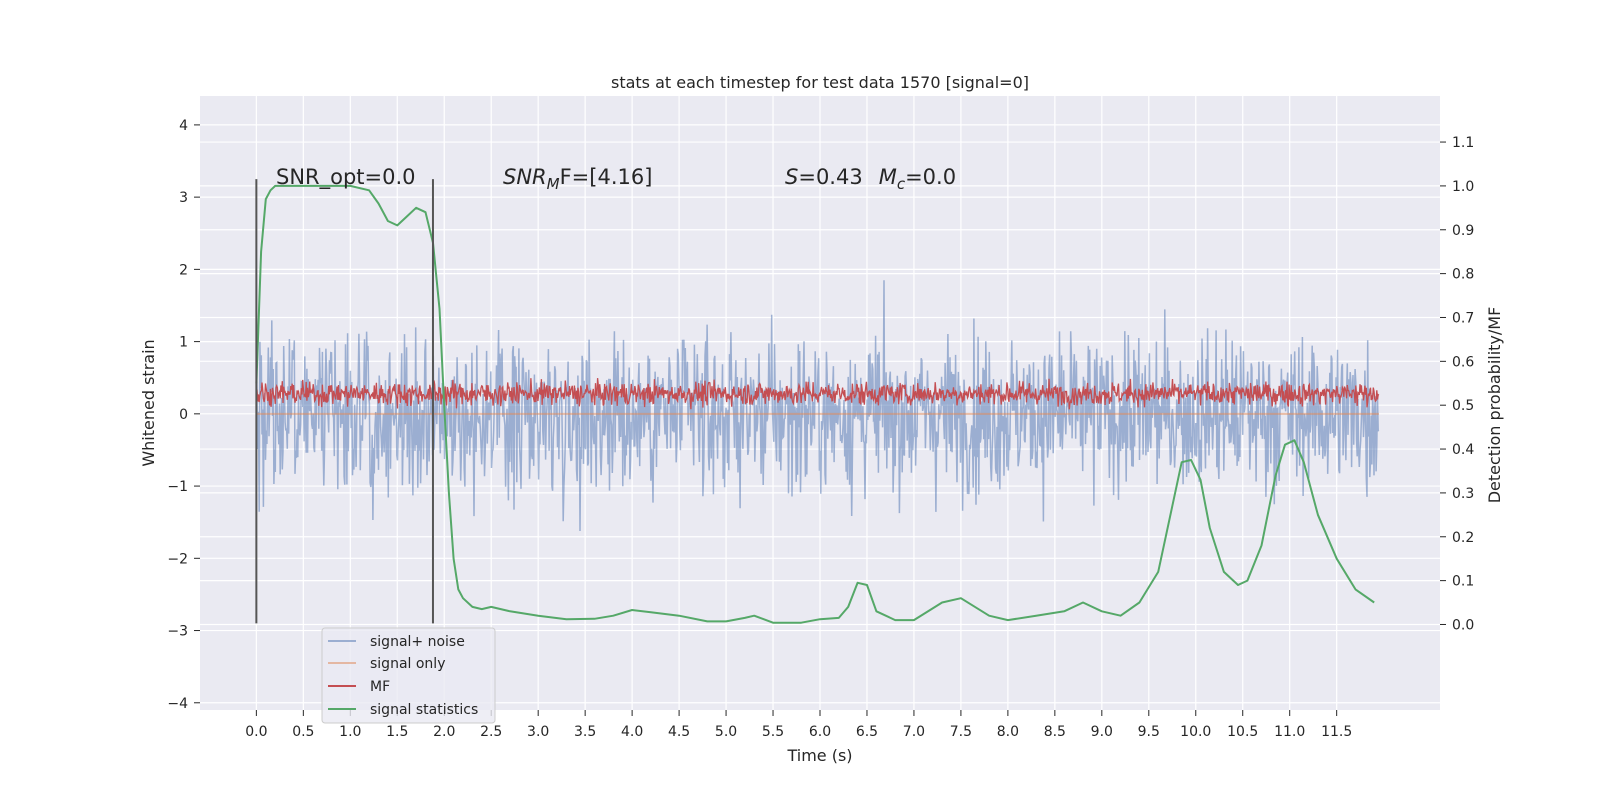  I want to click on annotation-snr-opt: SNR_opt=0.0, so click(346, 177).